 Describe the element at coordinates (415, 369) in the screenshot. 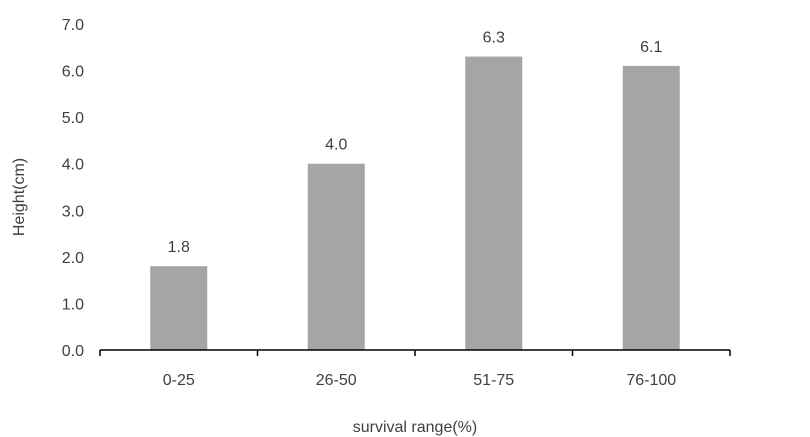

I see `x-axis-ticks: 0-25 26-50 51-75 76-100` at that location.